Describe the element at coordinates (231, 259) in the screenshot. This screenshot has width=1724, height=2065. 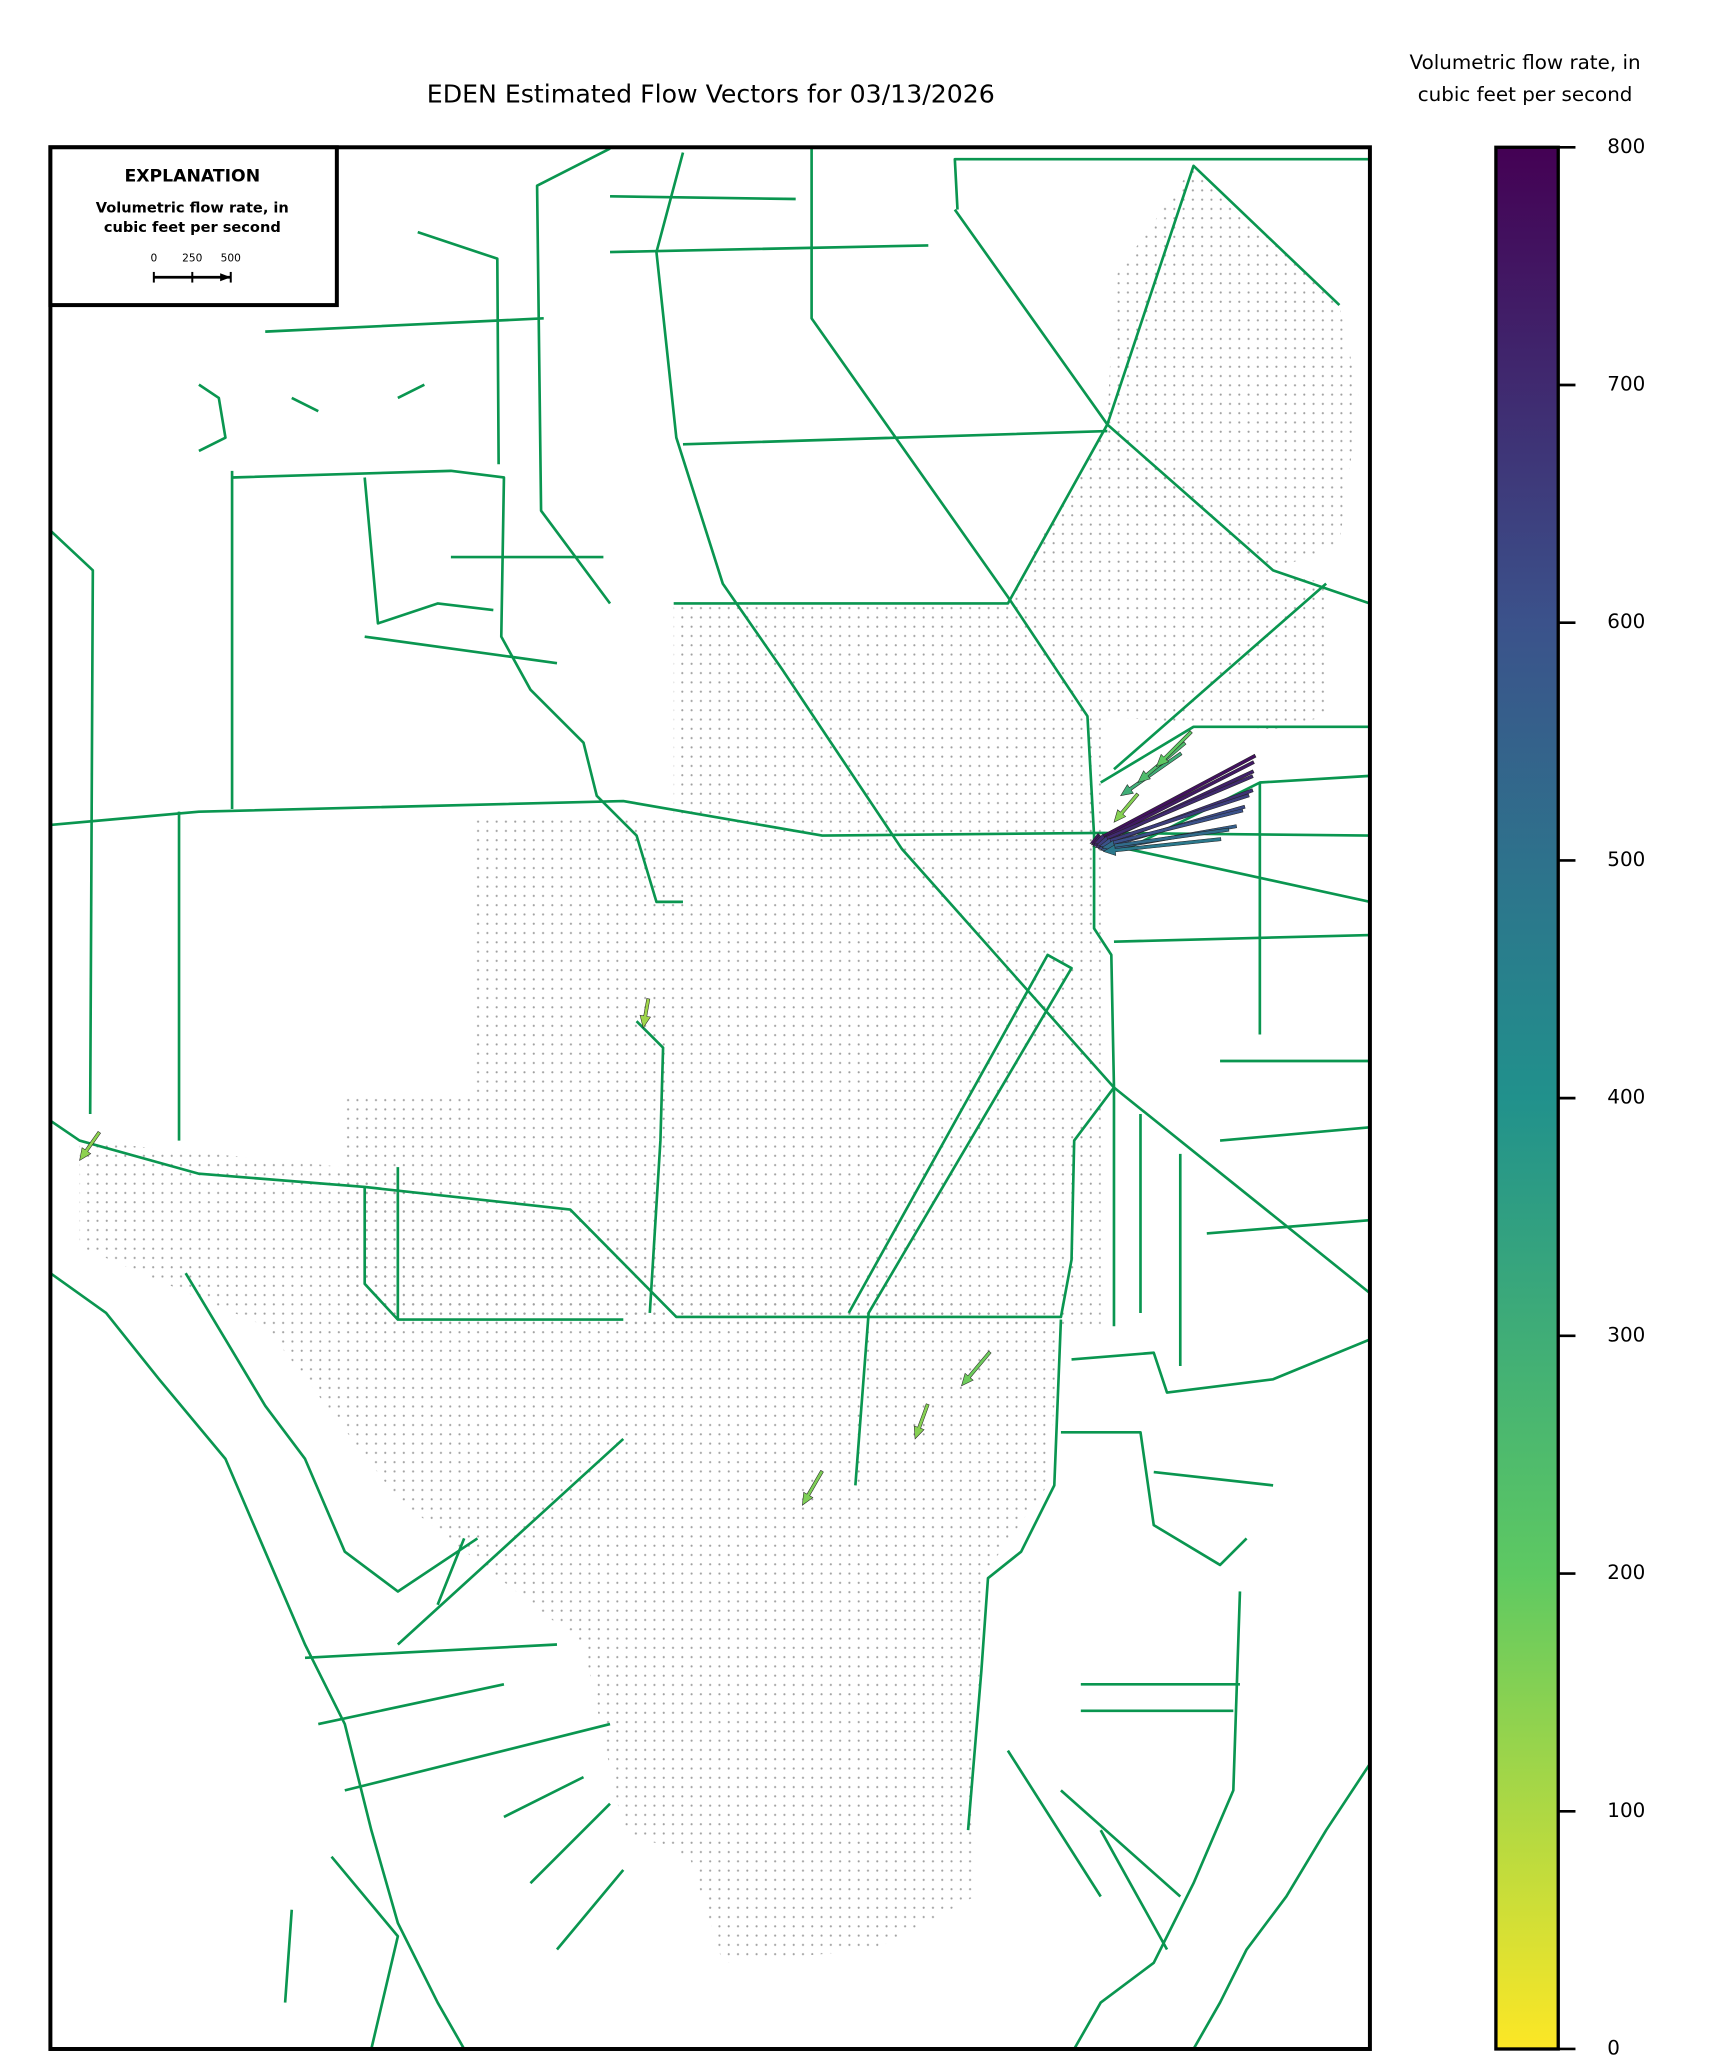
I see `scale-tick-label: 500` at that location.